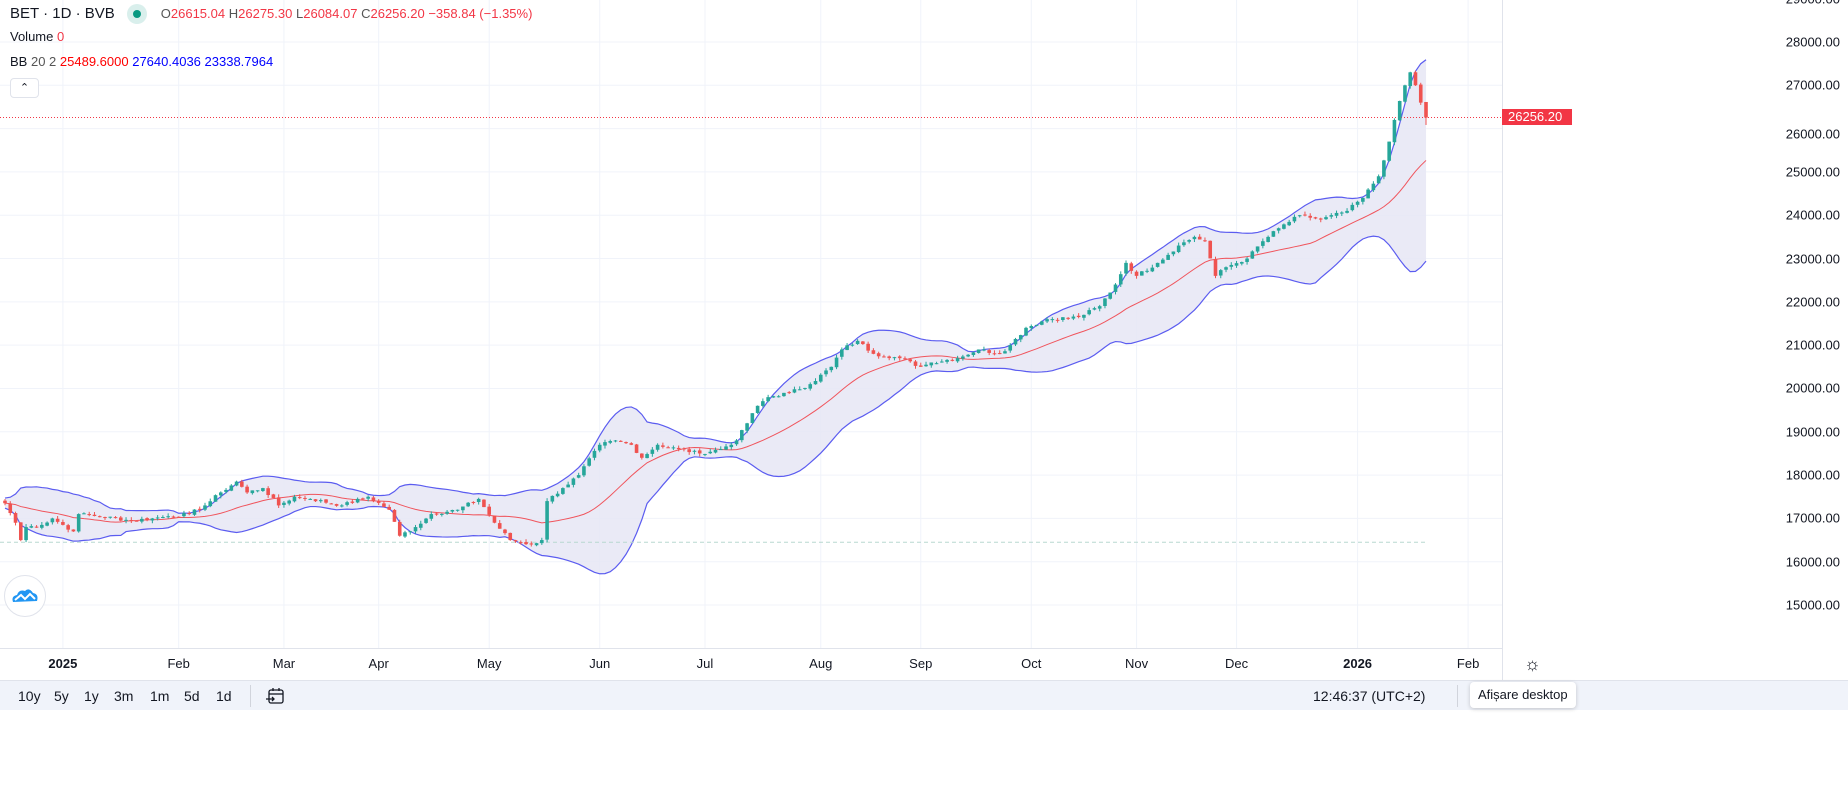 The image size is (1848, 801). Describe the element at coordinates (1812, 518) in the screenshot. I see `price-tick-label: 17000.00` at that location.